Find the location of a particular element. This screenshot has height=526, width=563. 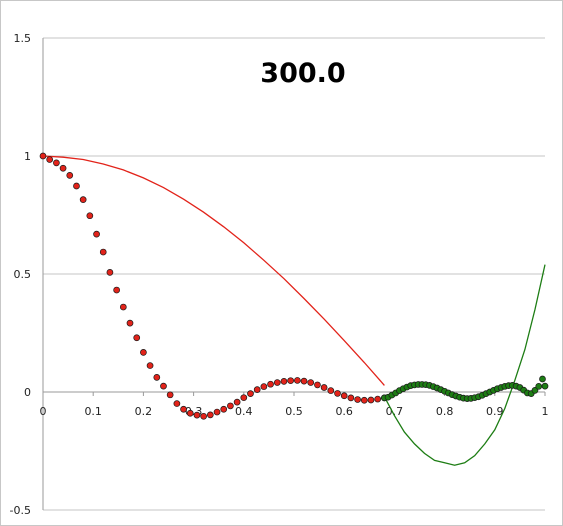

chart-title: 300.0 is located at coordinates (302, 73).